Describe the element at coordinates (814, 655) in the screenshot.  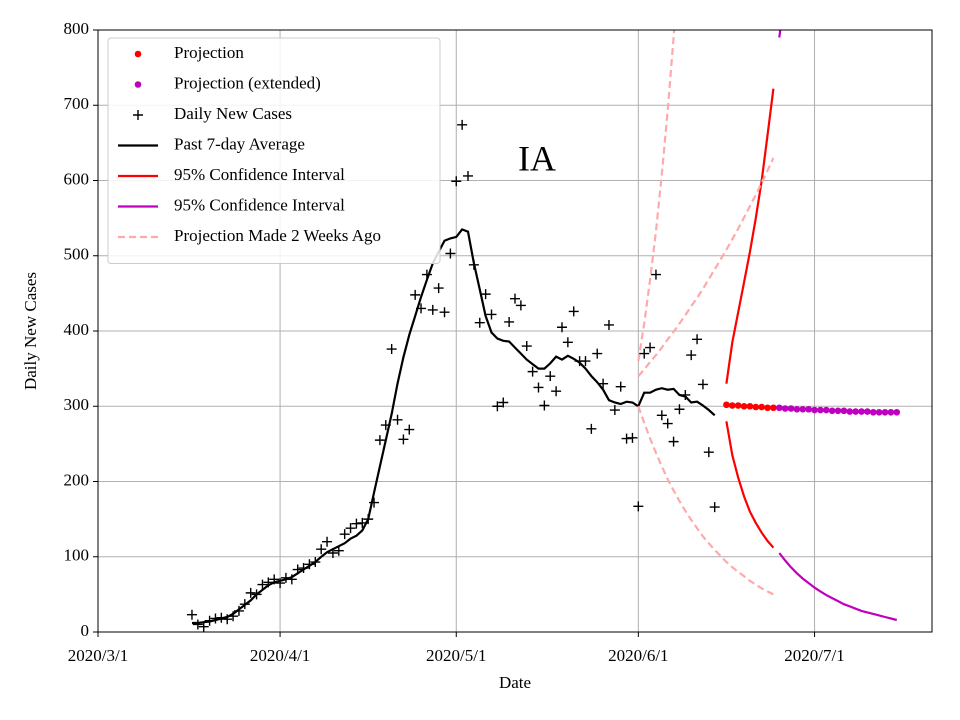
I see `x-tick-label: 2020/7/1` at that location.